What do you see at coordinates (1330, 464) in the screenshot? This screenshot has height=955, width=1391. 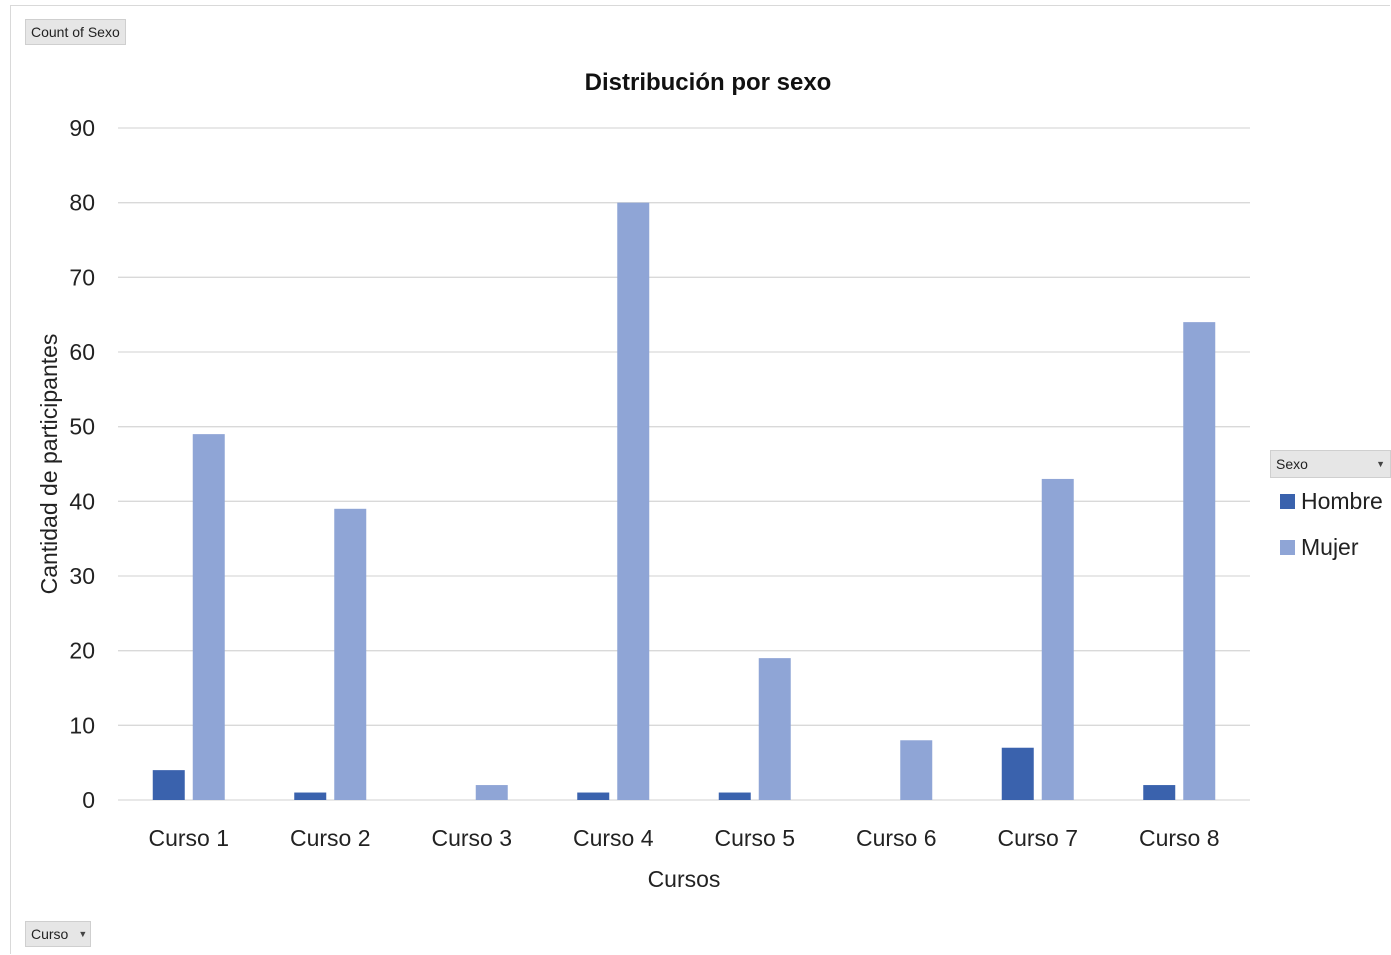 I see `legend-field-button: Sexo ▼` at bounding box center [1330, 464].